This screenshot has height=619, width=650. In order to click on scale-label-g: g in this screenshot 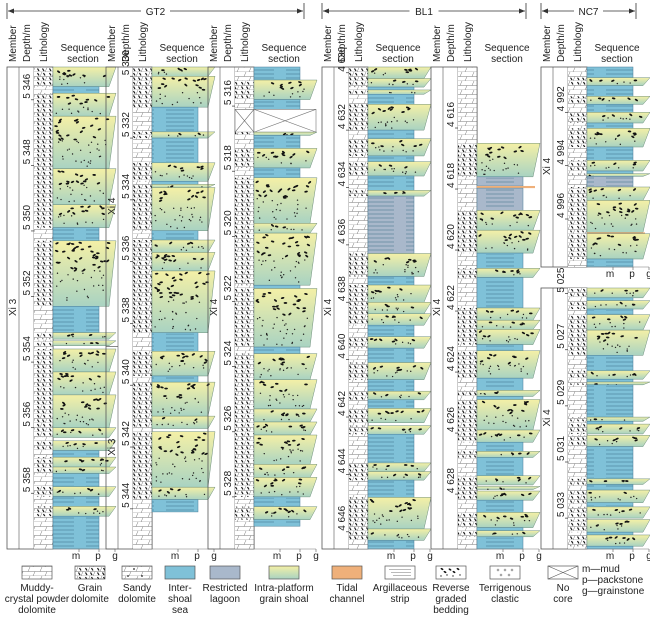, I will do `click(214, 556)`.